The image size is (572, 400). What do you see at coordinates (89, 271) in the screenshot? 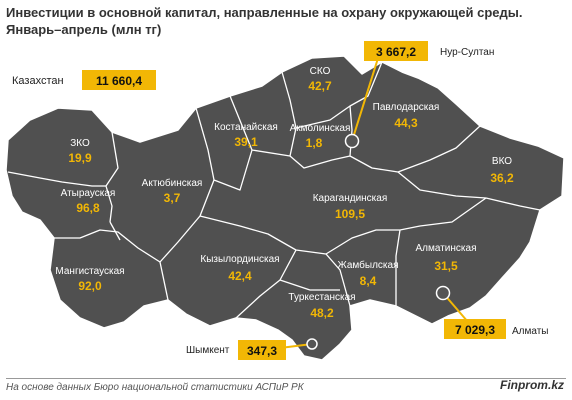
I see `region-name-mangistau: Мангистауская` at bounding box center [89, 271].